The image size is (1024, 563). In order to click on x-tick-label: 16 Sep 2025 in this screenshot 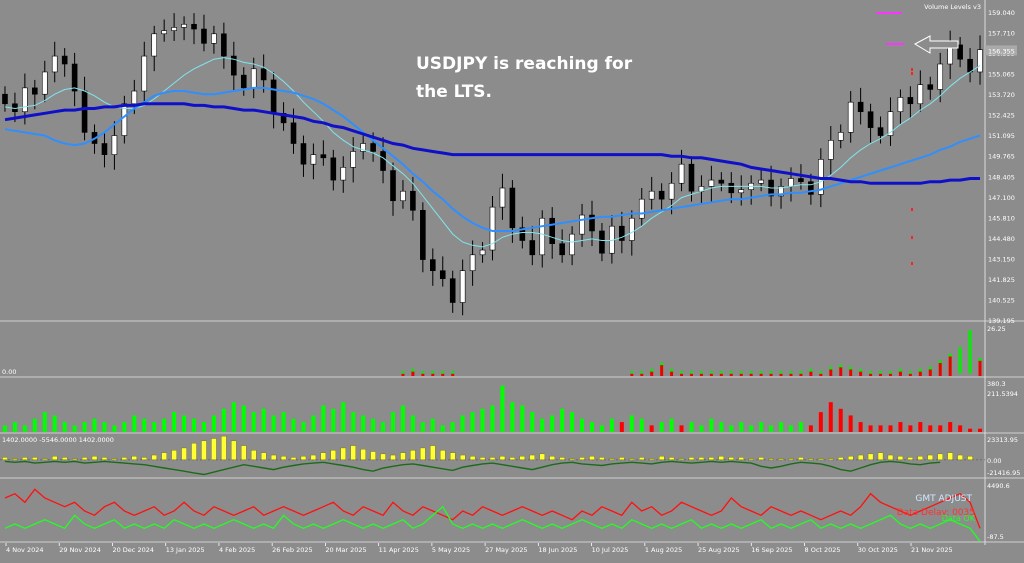, I will do `click(771, 550)`.